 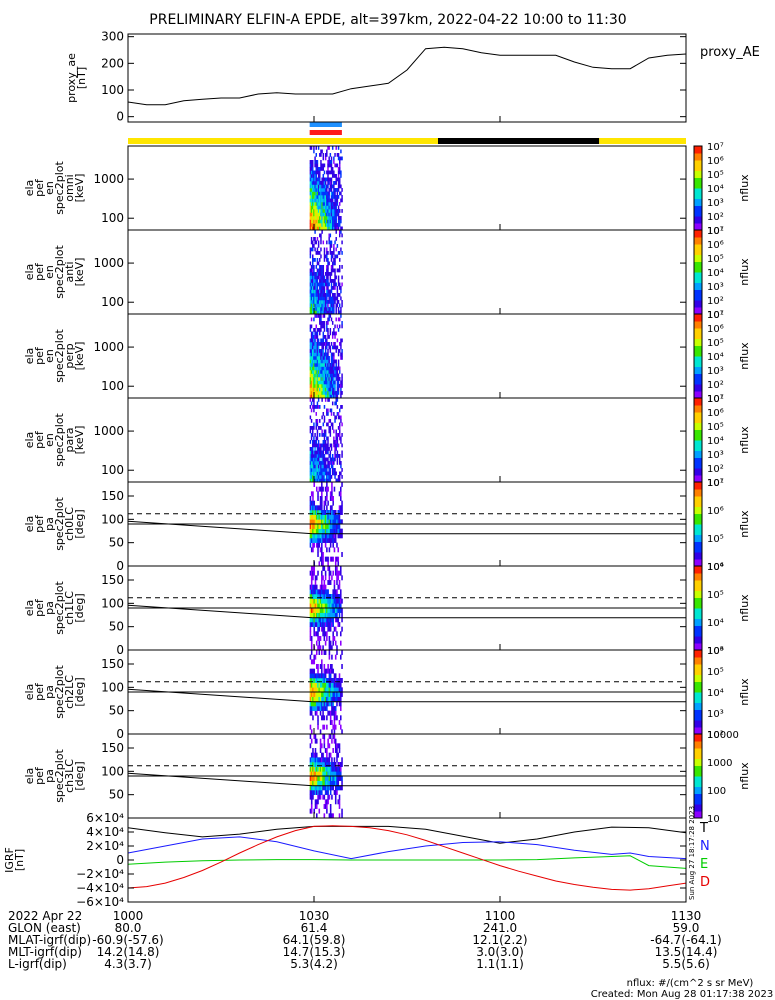 What do you see at coordinates (686, 952) in the screenshot?
I see `ephemeris-value: 13.5(14.4)` at bounding box center [686, 952].